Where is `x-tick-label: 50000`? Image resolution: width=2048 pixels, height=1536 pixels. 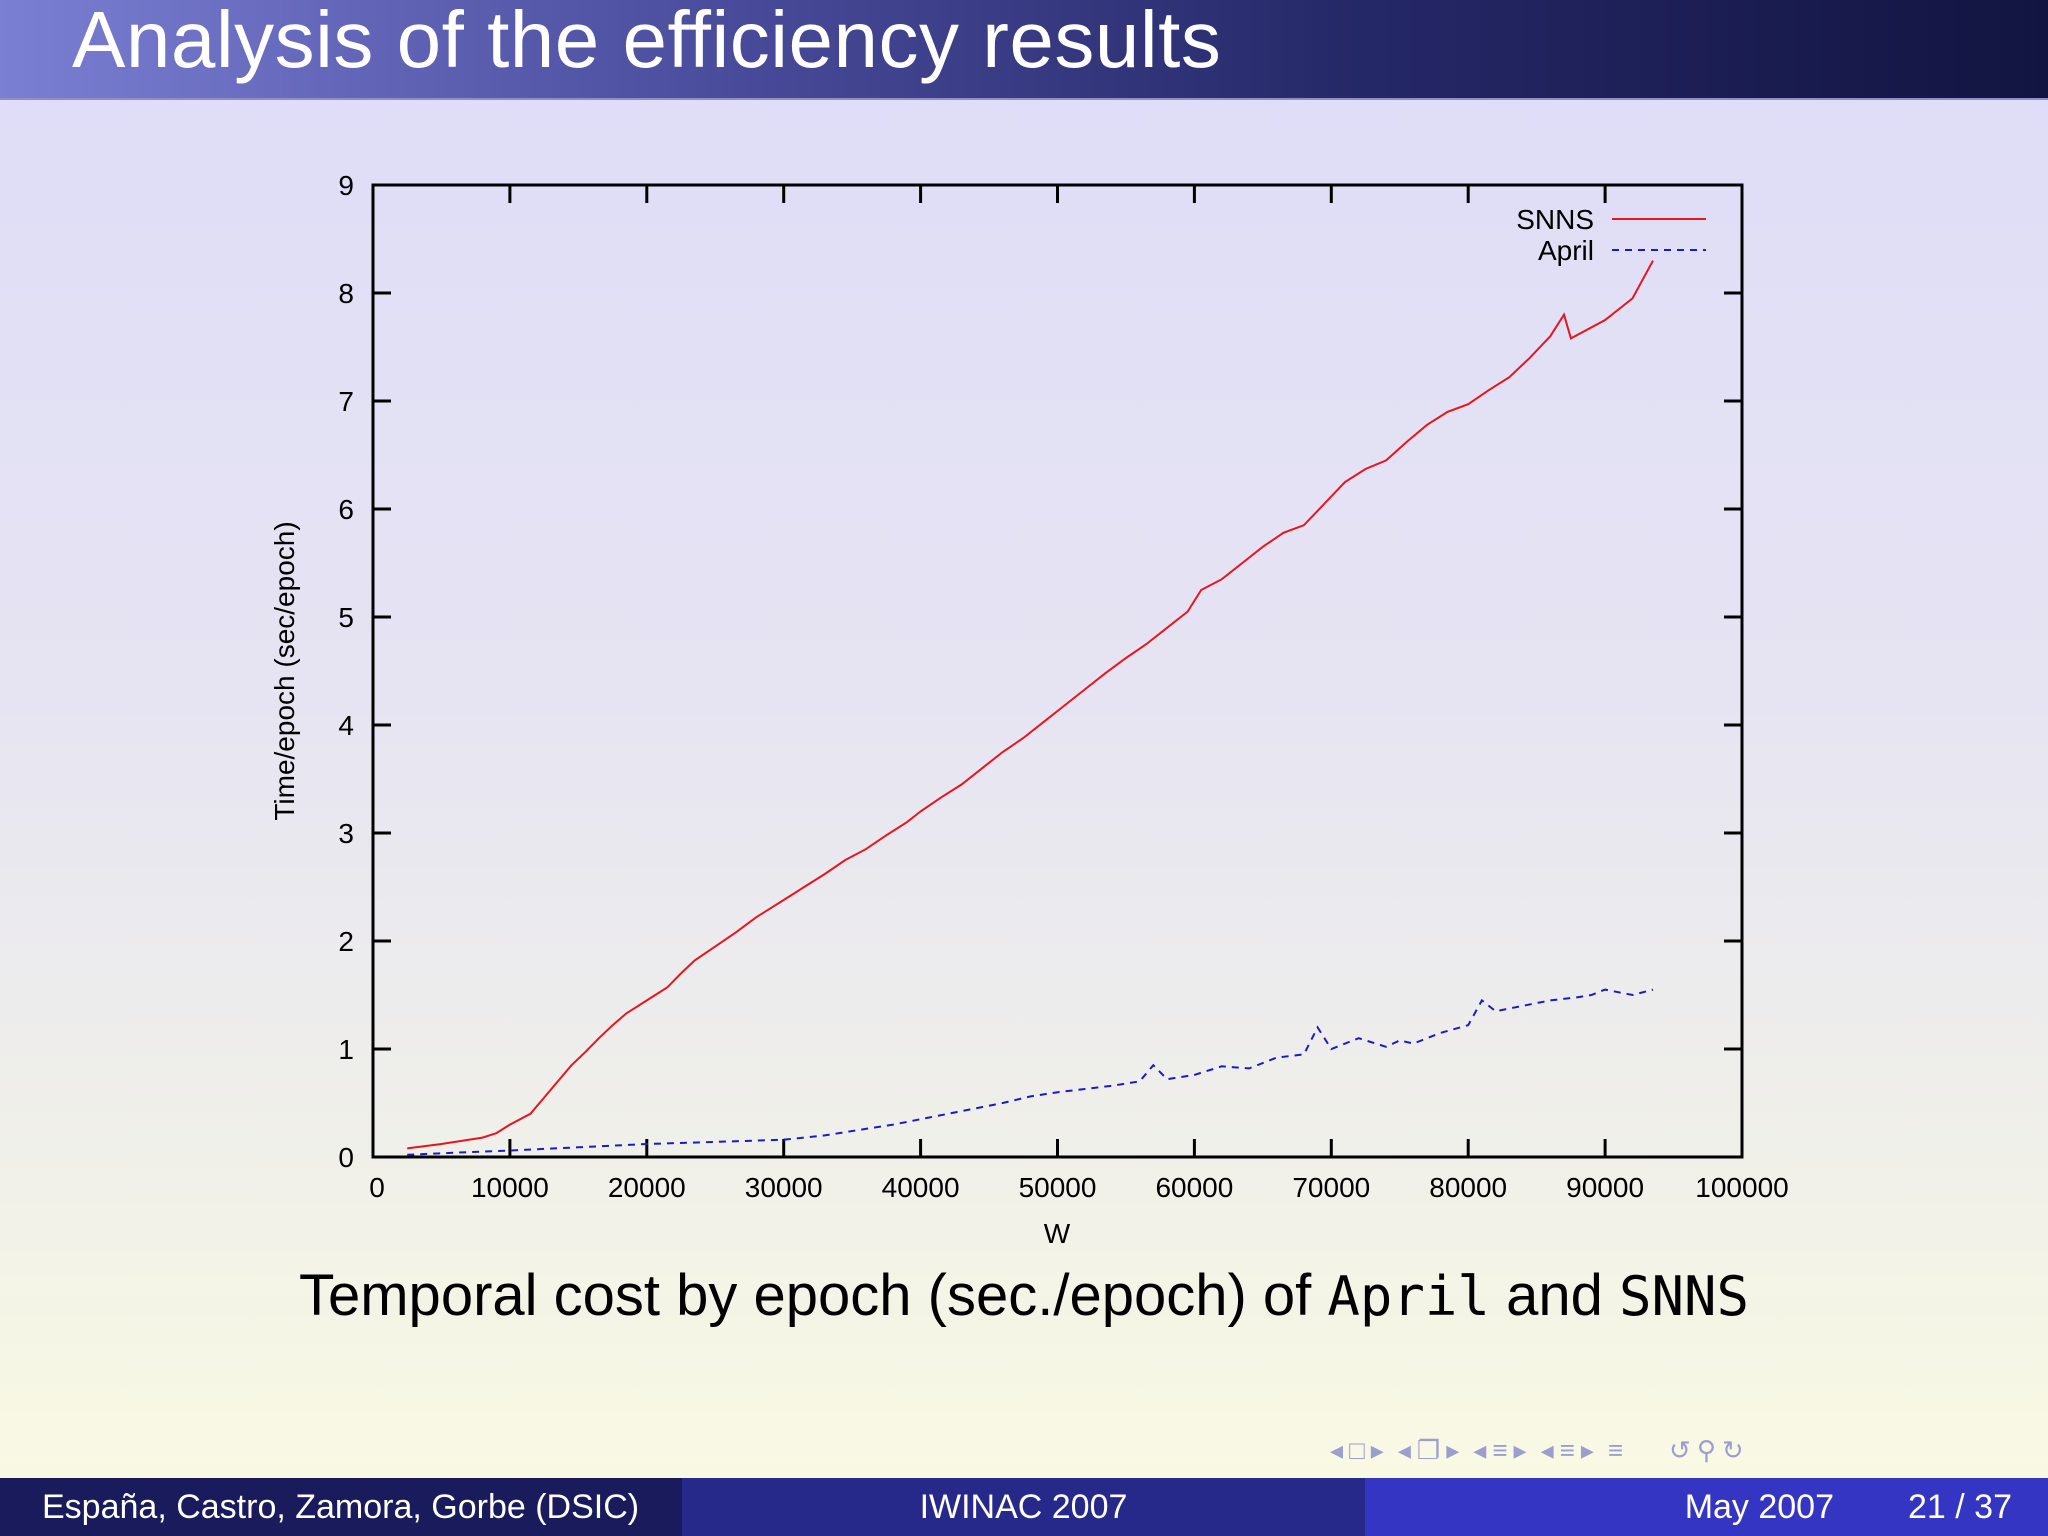 x-tick-label: 50000 is located at coordinates (1058, 1187).